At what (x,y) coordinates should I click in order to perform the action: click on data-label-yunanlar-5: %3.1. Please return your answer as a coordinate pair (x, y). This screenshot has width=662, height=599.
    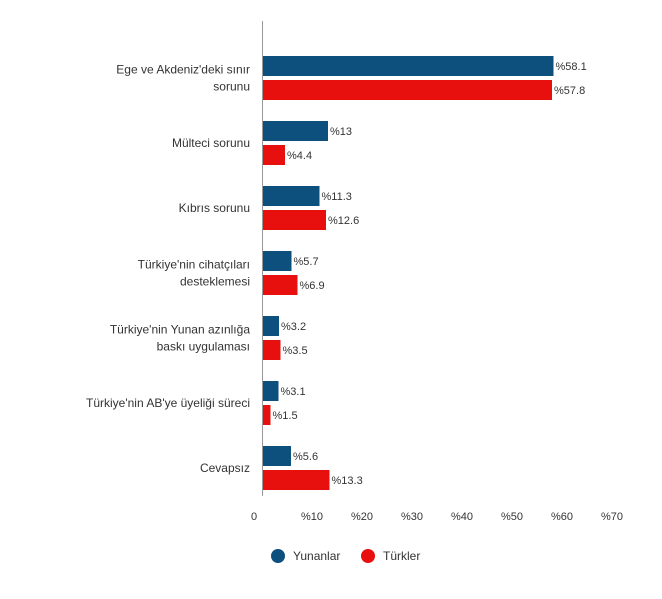
    Looking at the image, I should click on (293, 392).